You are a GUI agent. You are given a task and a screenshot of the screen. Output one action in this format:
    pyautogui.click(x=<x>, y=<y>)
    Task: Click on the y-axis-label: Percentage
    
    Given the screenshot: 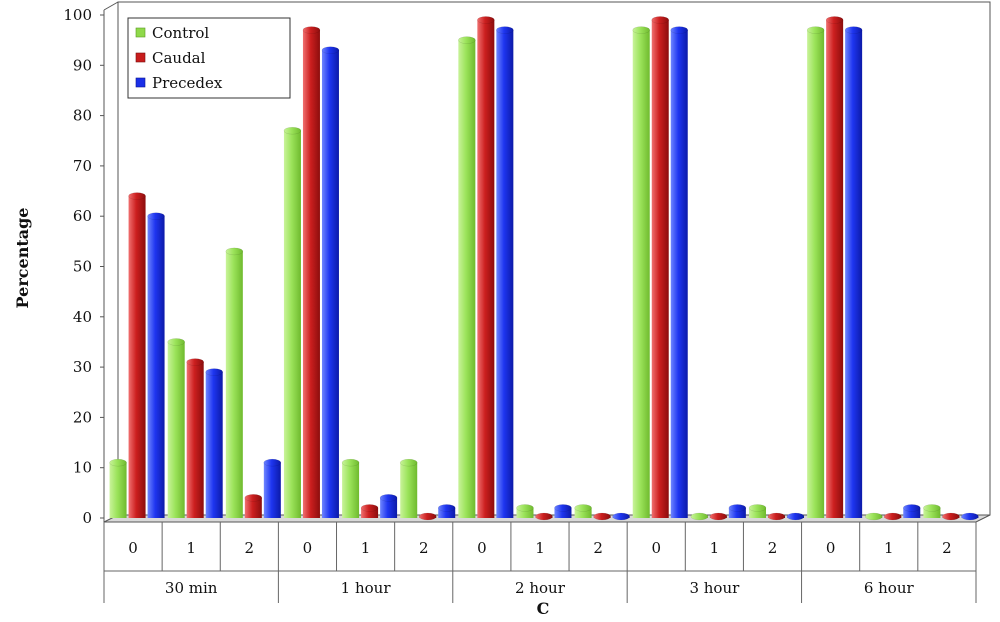 What is the action you would take?
    pyautogui.click(x=22, y=258)
    